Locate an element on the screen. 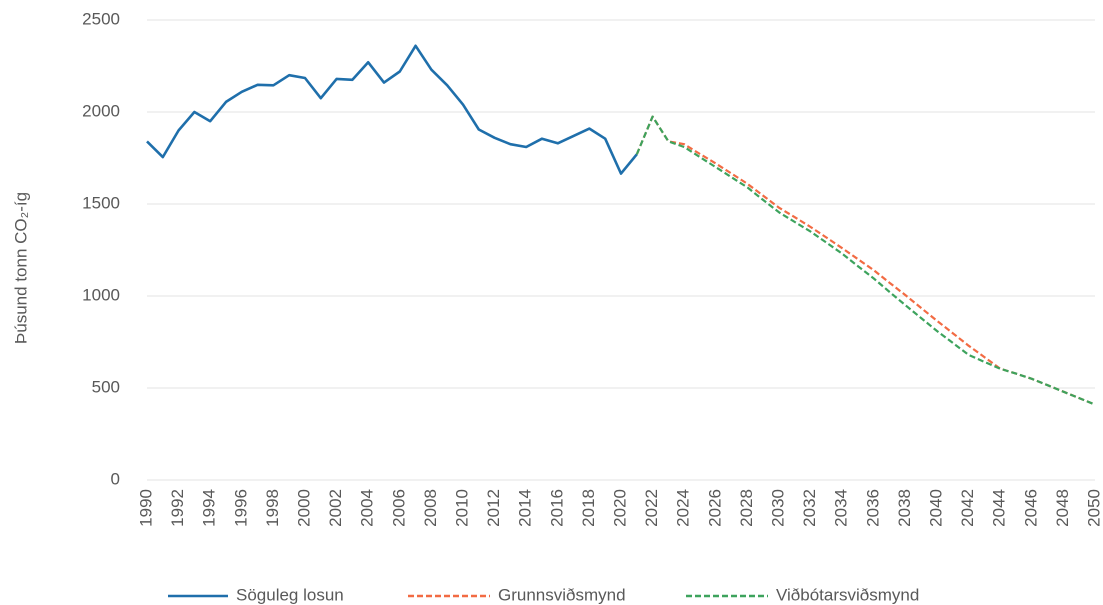  y-tick-label: 1500 is located at coordinates (101, 202).